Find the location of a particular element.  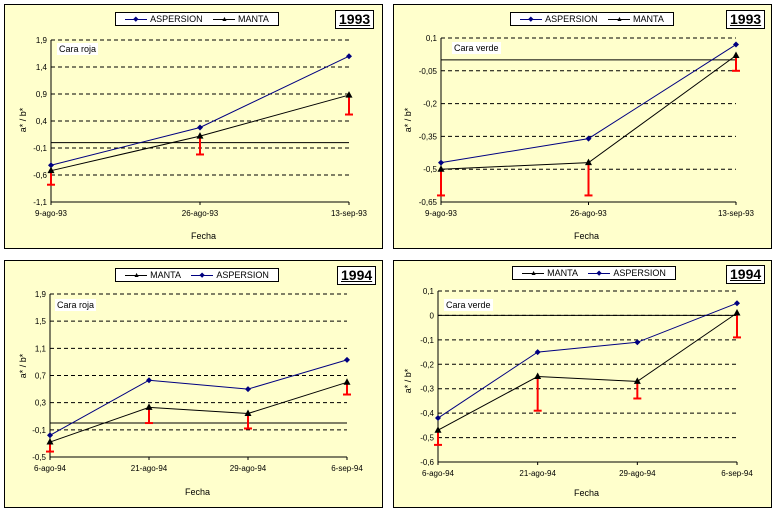

series-line-aspersion is located at coordinates (198, 397).